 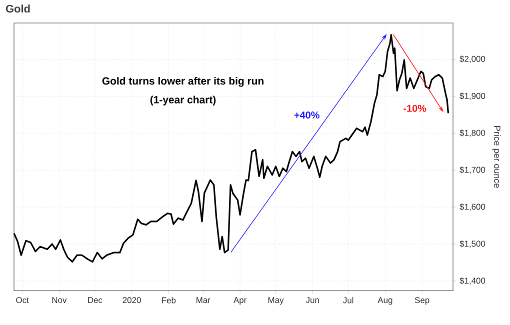 What do you see at coordinates (473, 281) in the screenshot?
I see `y-tick-label: $1,400` at bounding box center [473, 281].